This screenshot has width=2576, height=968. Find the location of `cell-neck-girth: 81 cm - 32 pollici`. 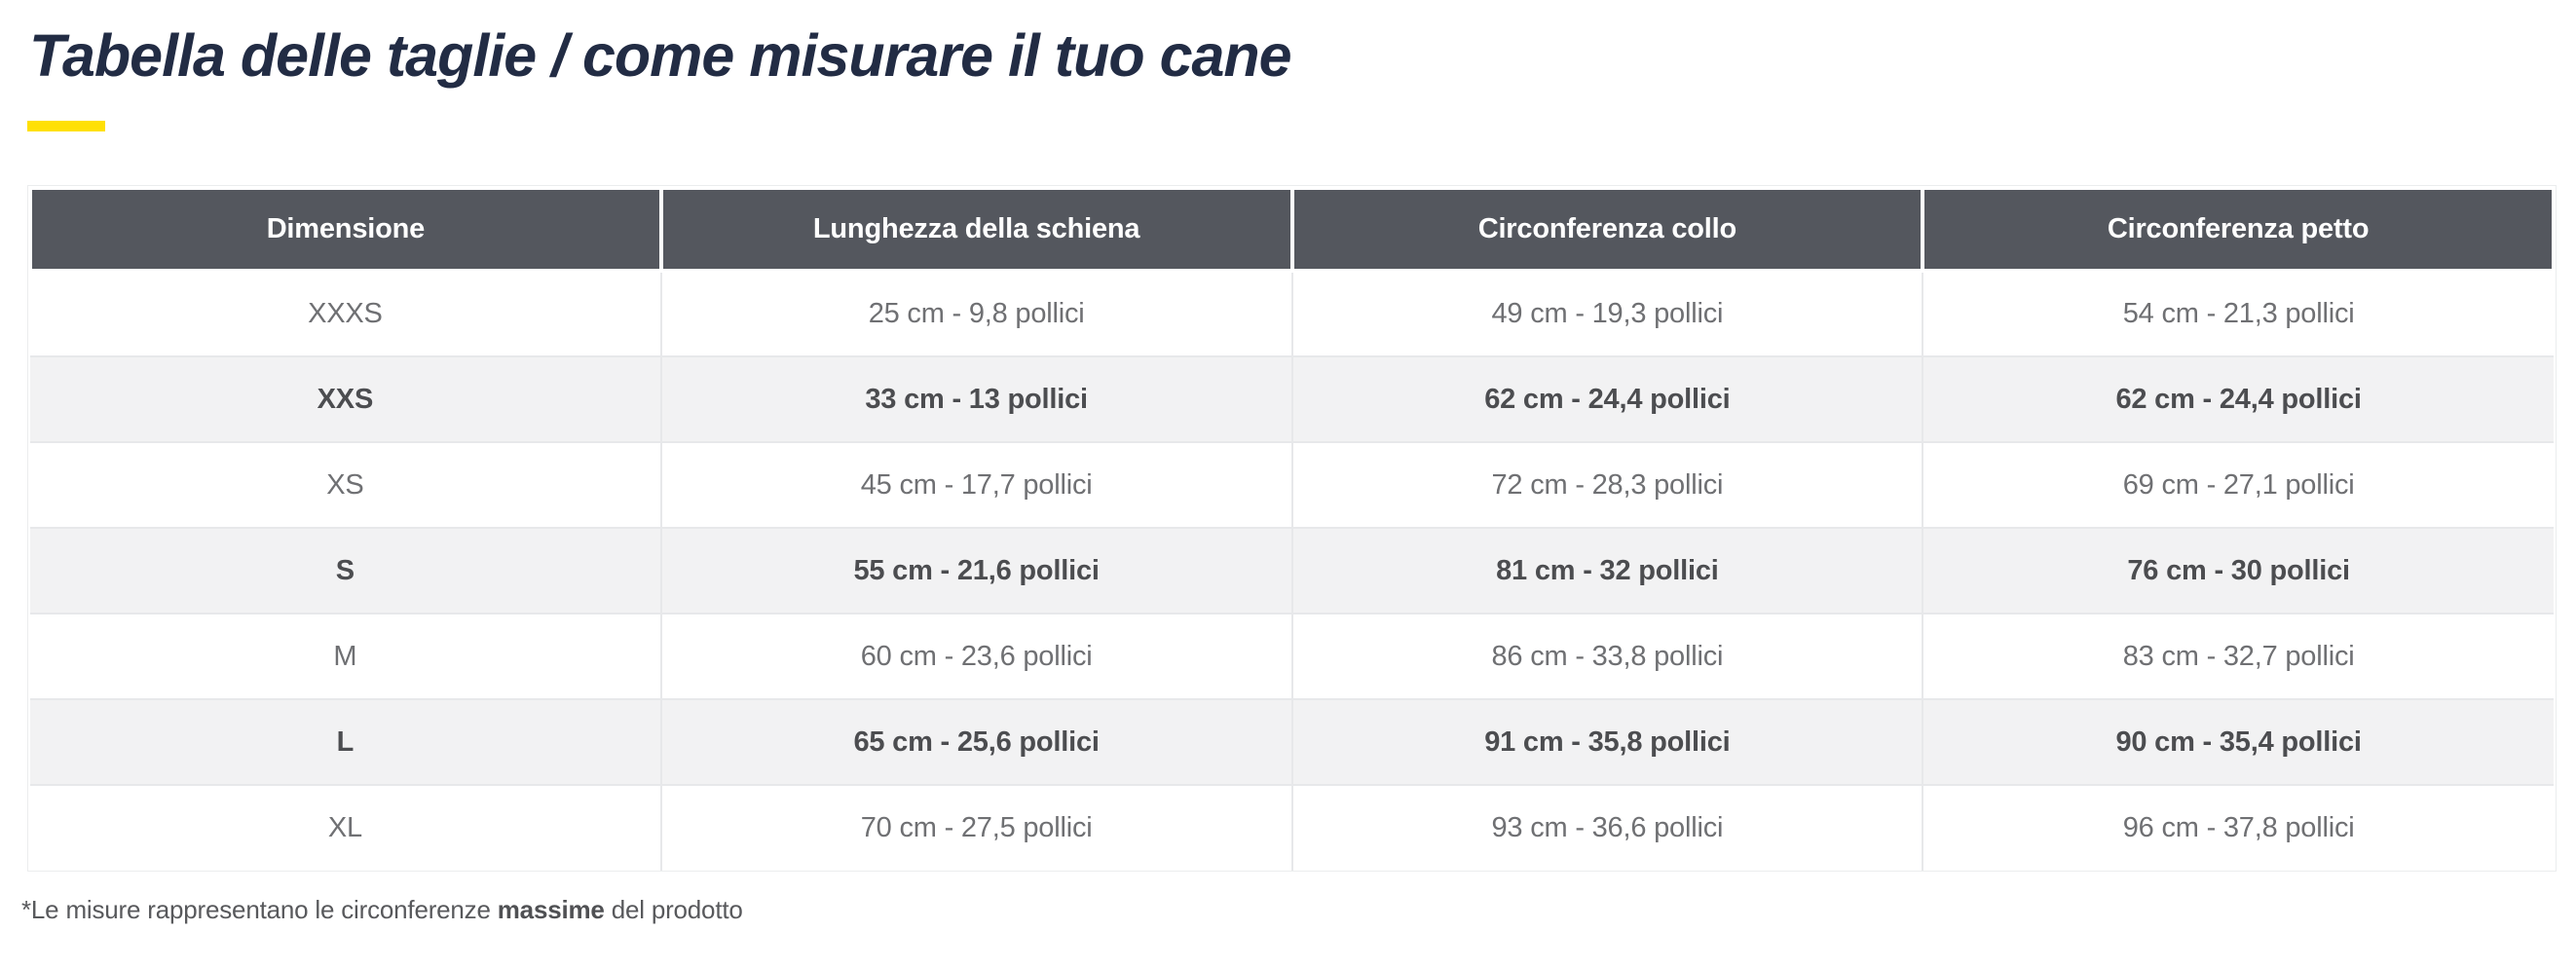

cell-neck-girth: 81 cm - 32 pollici is located at coordinates (1607, 571).